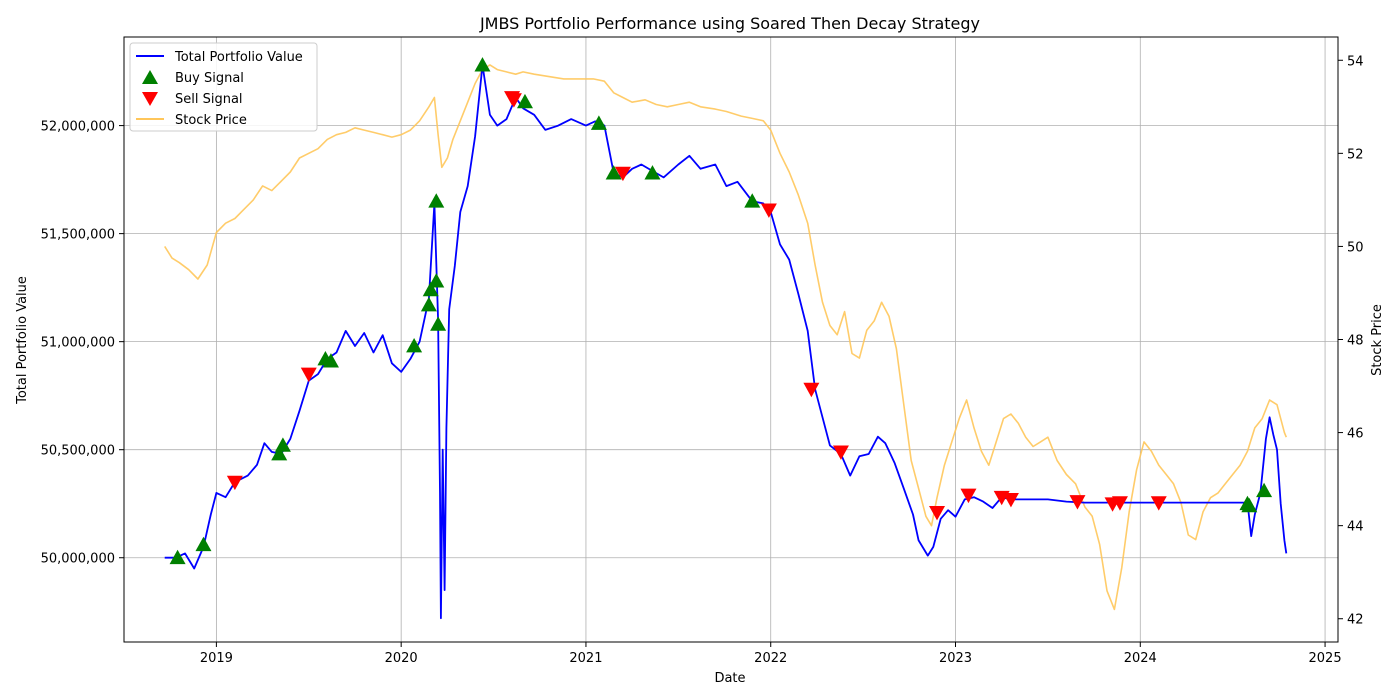 Image resolution: width=1400 pixels, height=700 pixels. Describe the element at coordinates (1355, 61) in the screenshot. I see `y-right-tick-label: 54` at that location.